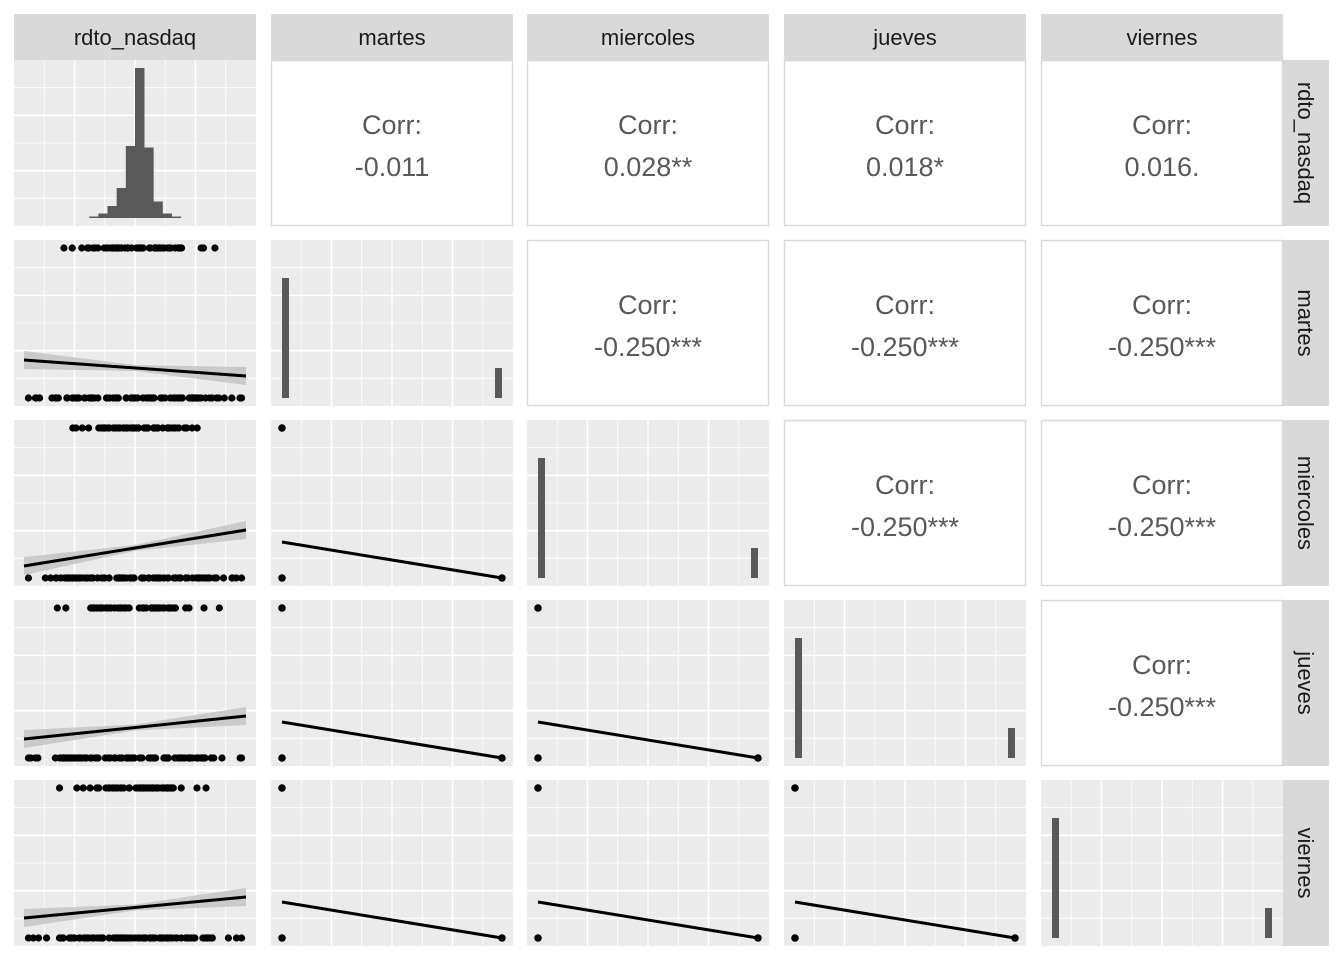 The image size is (1344, 965). What do you see at coordinates (905, 863) in the screenshot?
I see `panel-viernes-jueves` at bounding box center [905, 863].